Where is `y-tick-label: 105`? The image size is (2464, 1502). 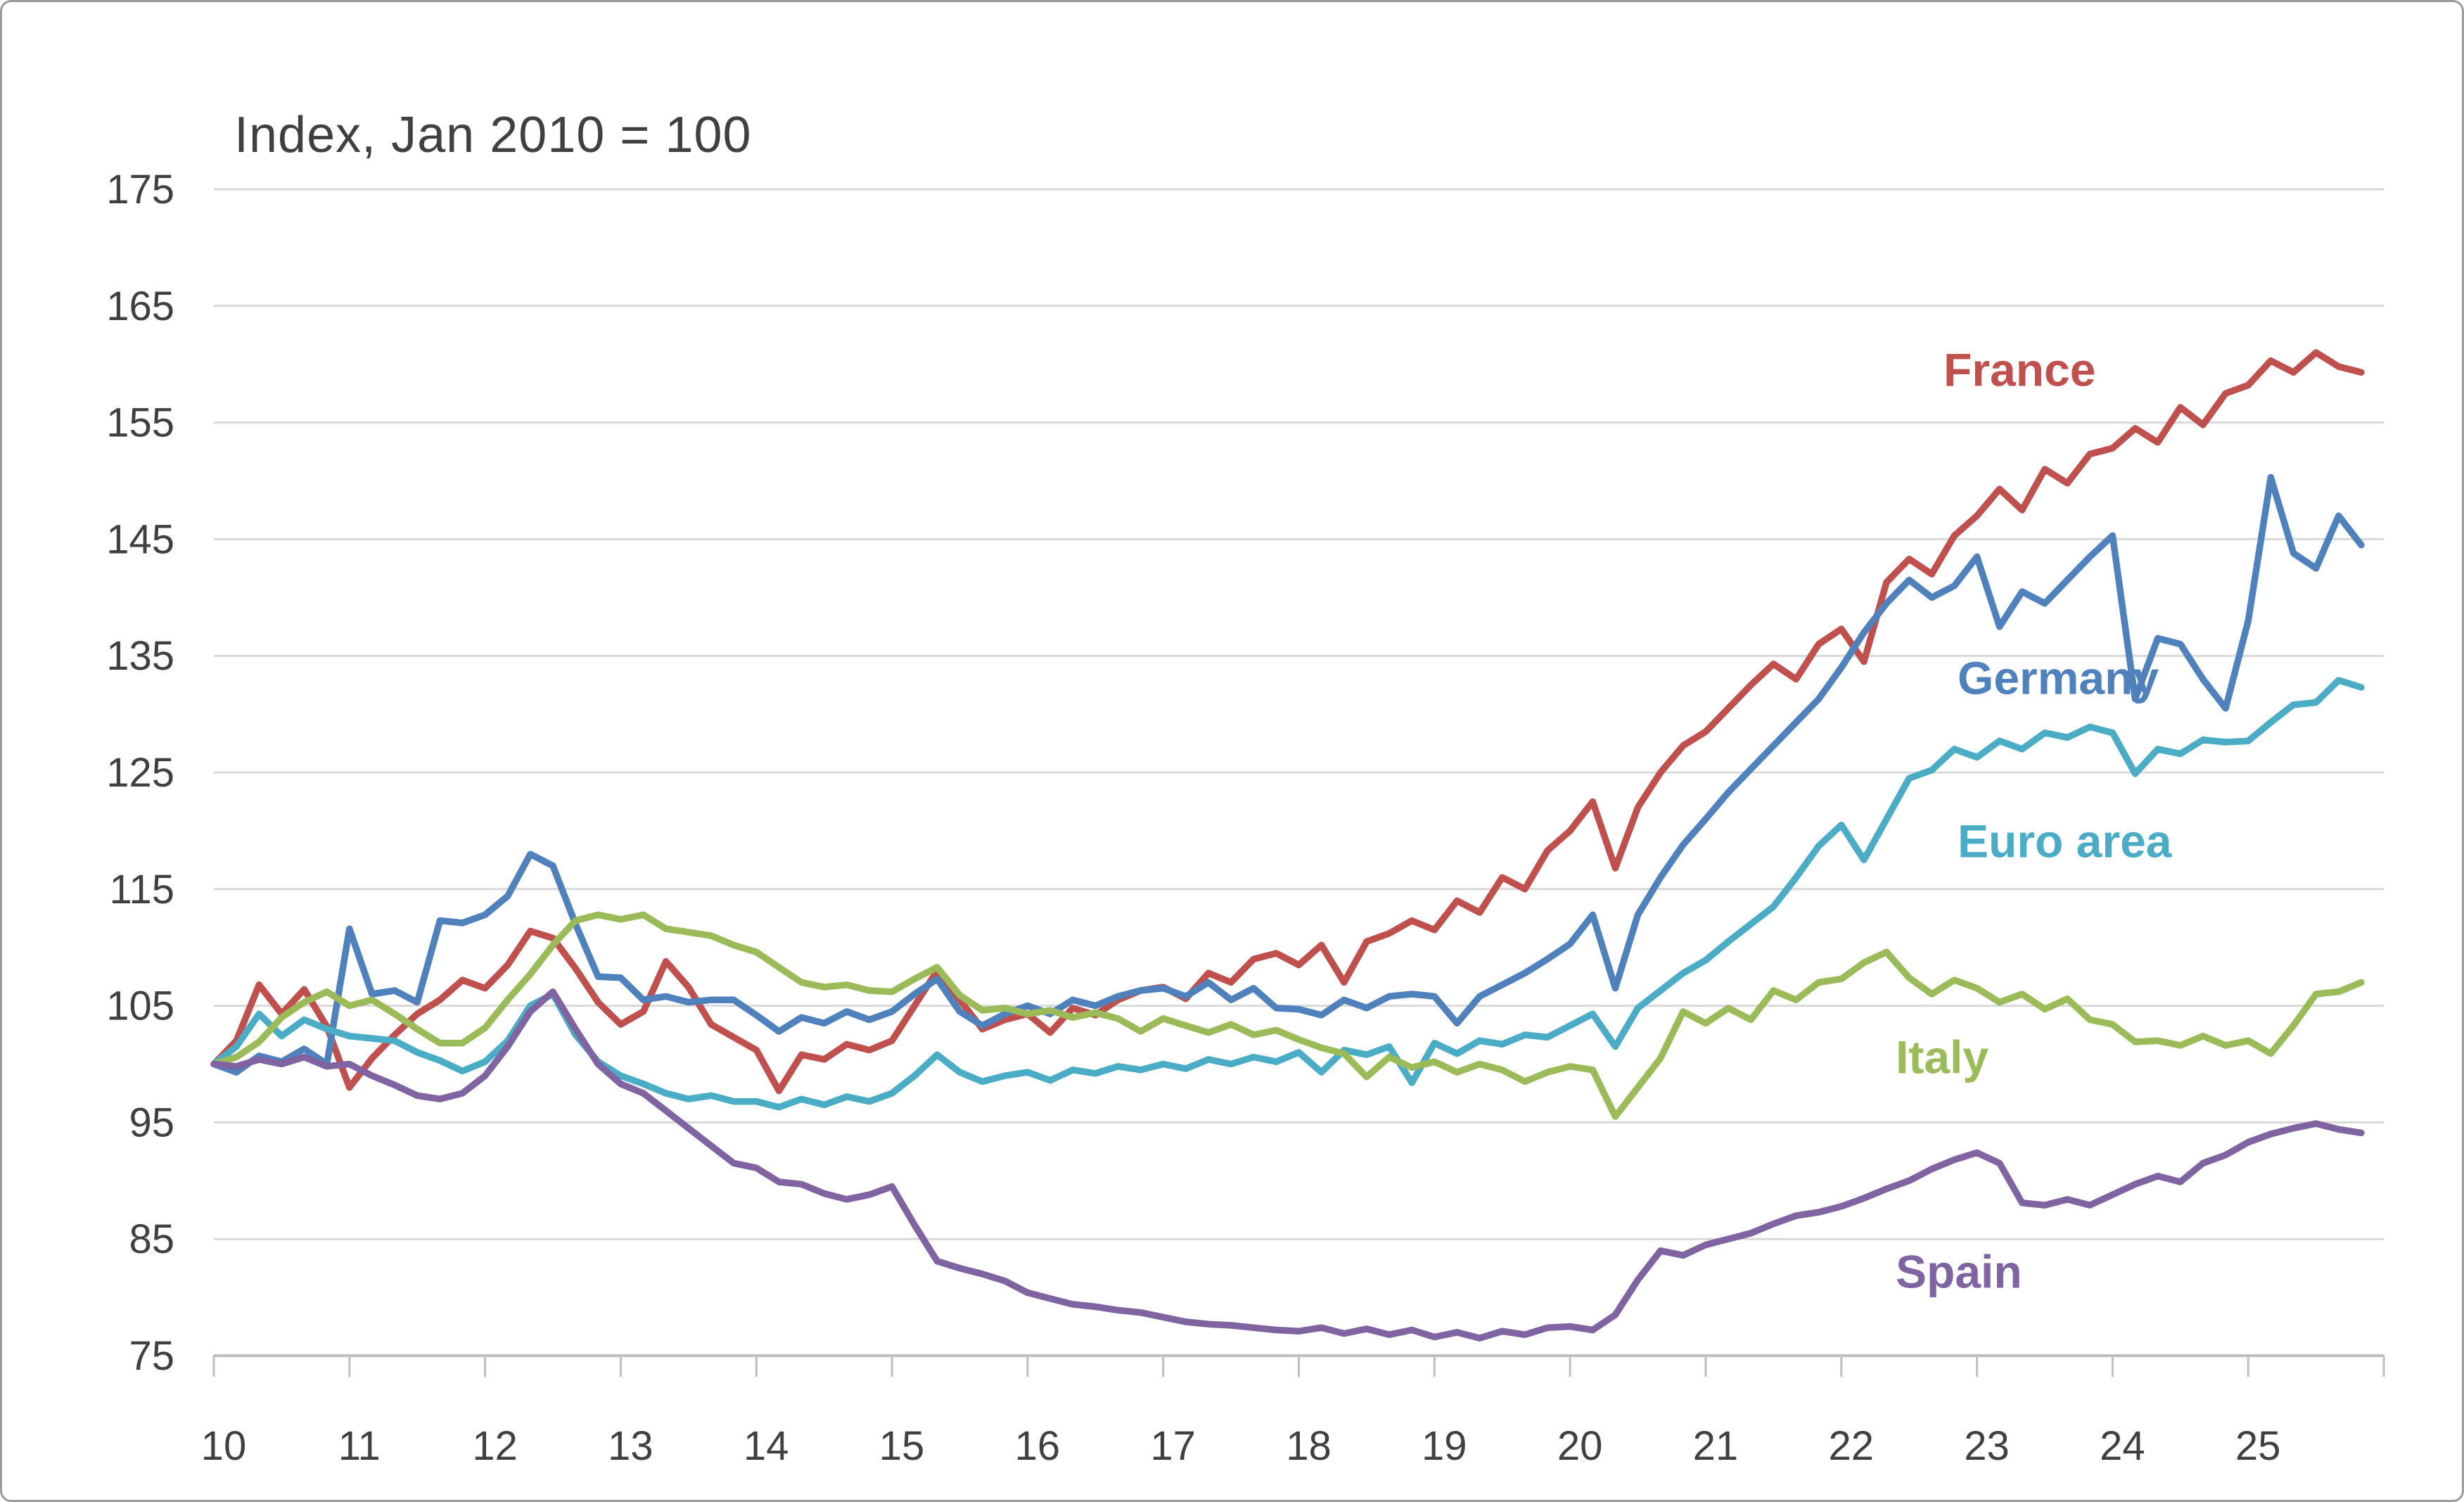 y-tick-label: 105 is located at coordinates (140, 1006).